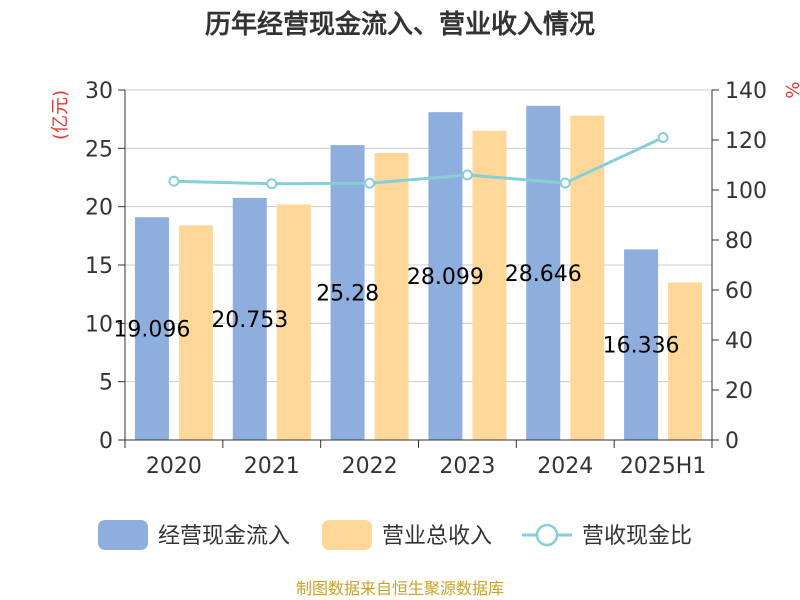 The width and height of the screenshot is (800, 600). I want to click on x-tick-label: 2020, so click(174, 466).